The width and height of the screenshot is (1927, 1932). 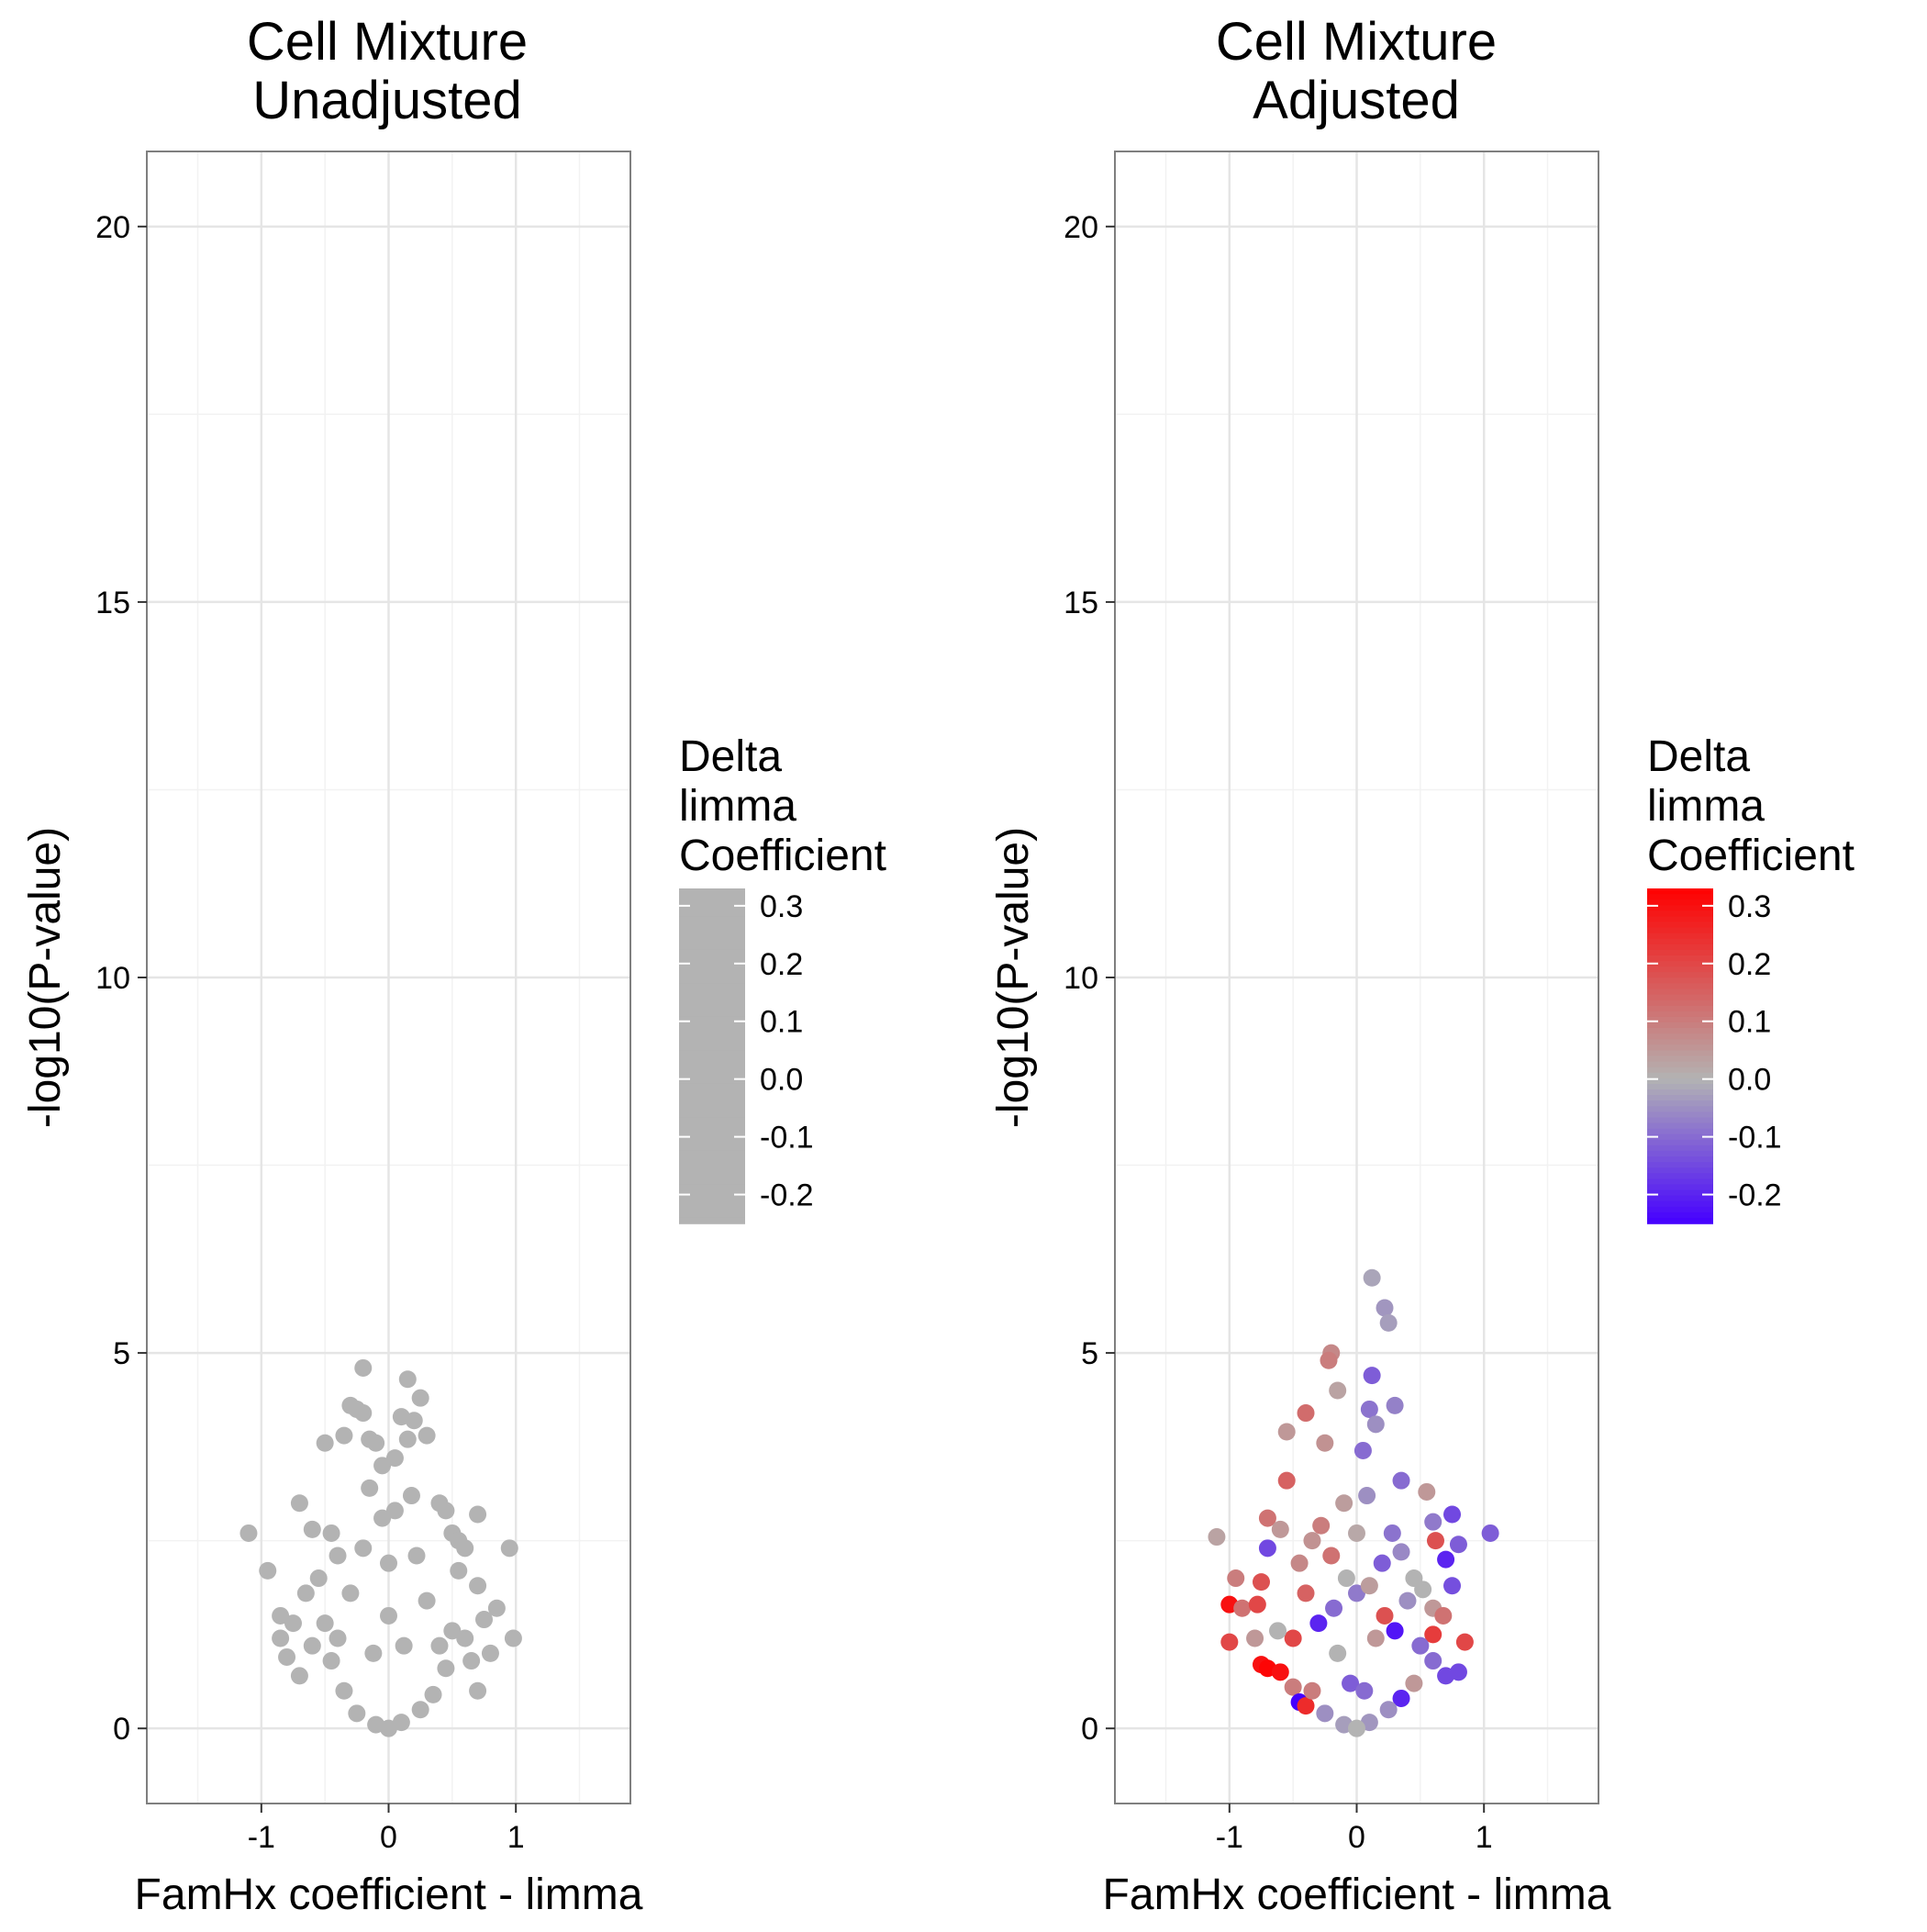 I want to click on y-tick-label: 20, so click(x=1081, y=227).